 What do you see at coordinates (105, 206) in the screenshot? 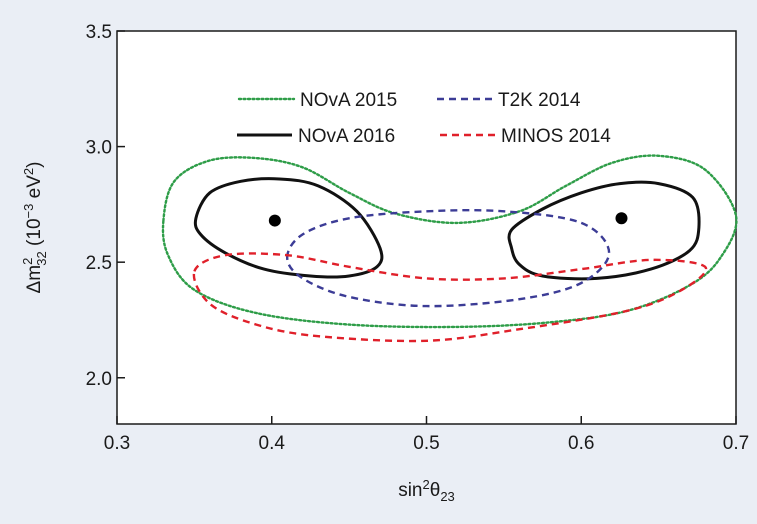
I see `y-axis: 2.0 2.5 3.0 3.5` at bounding box center [105, 206].